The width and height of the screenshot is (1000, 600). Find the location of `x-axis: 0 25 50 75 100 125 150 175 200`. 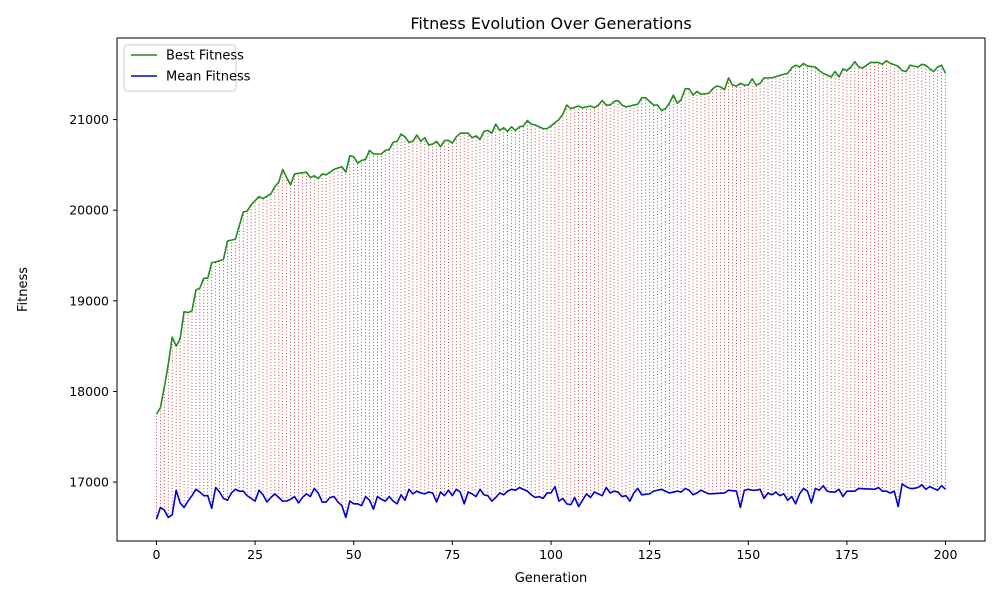

x-axis: 0 25 50 75 100 125 150 175 200 is located at coordinates (555, 551).